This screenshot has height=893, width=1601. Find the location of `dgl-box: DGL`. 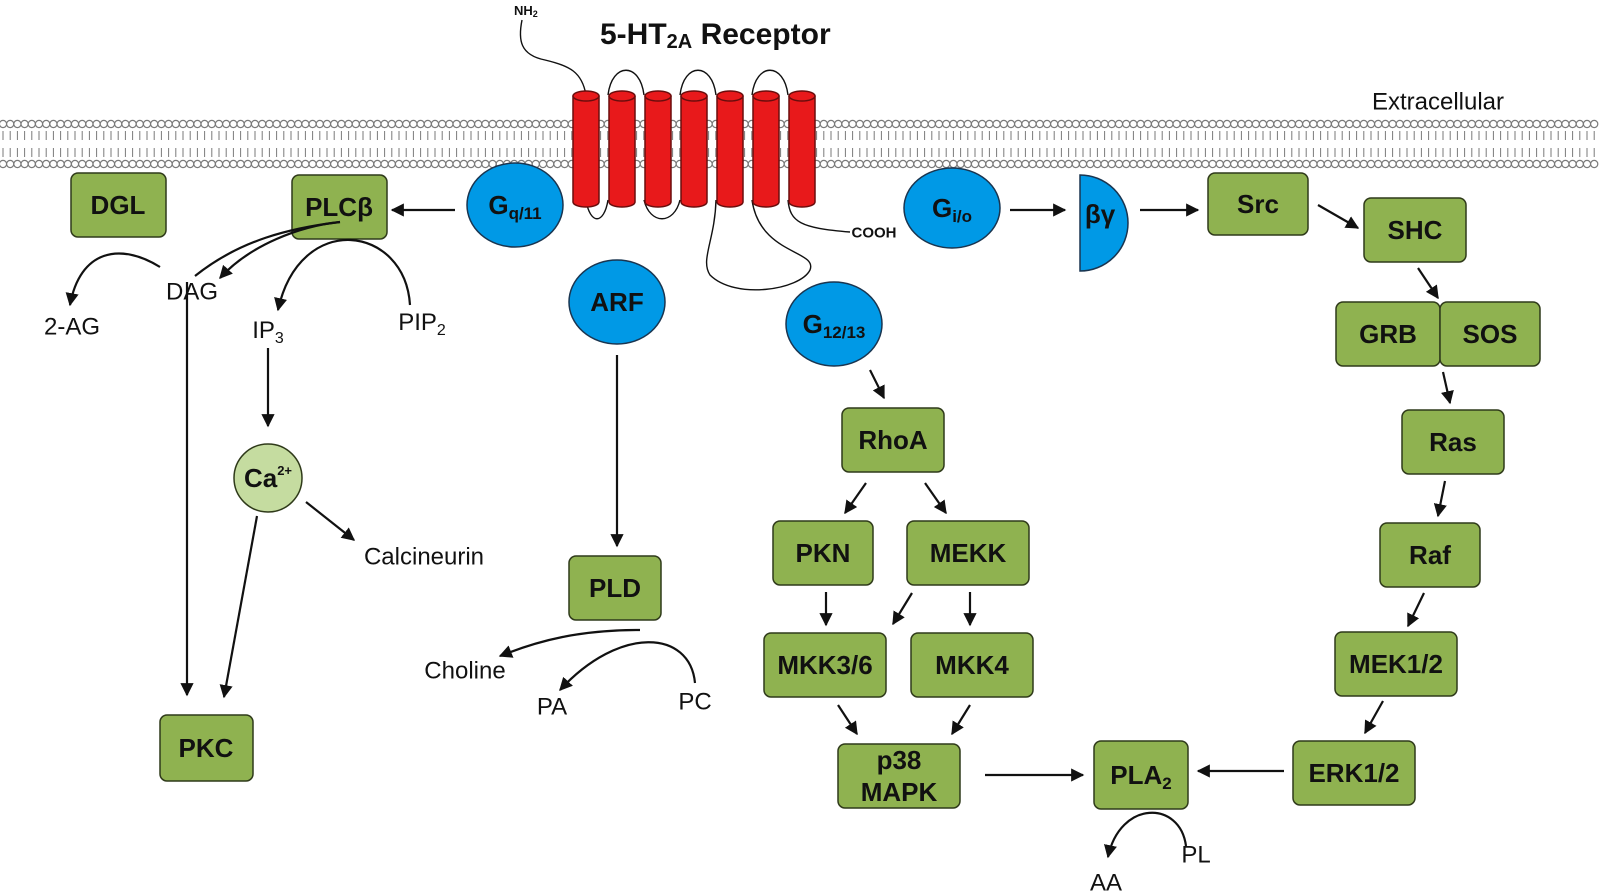

dgl-box: DGL is located at coordinates (118, 205).